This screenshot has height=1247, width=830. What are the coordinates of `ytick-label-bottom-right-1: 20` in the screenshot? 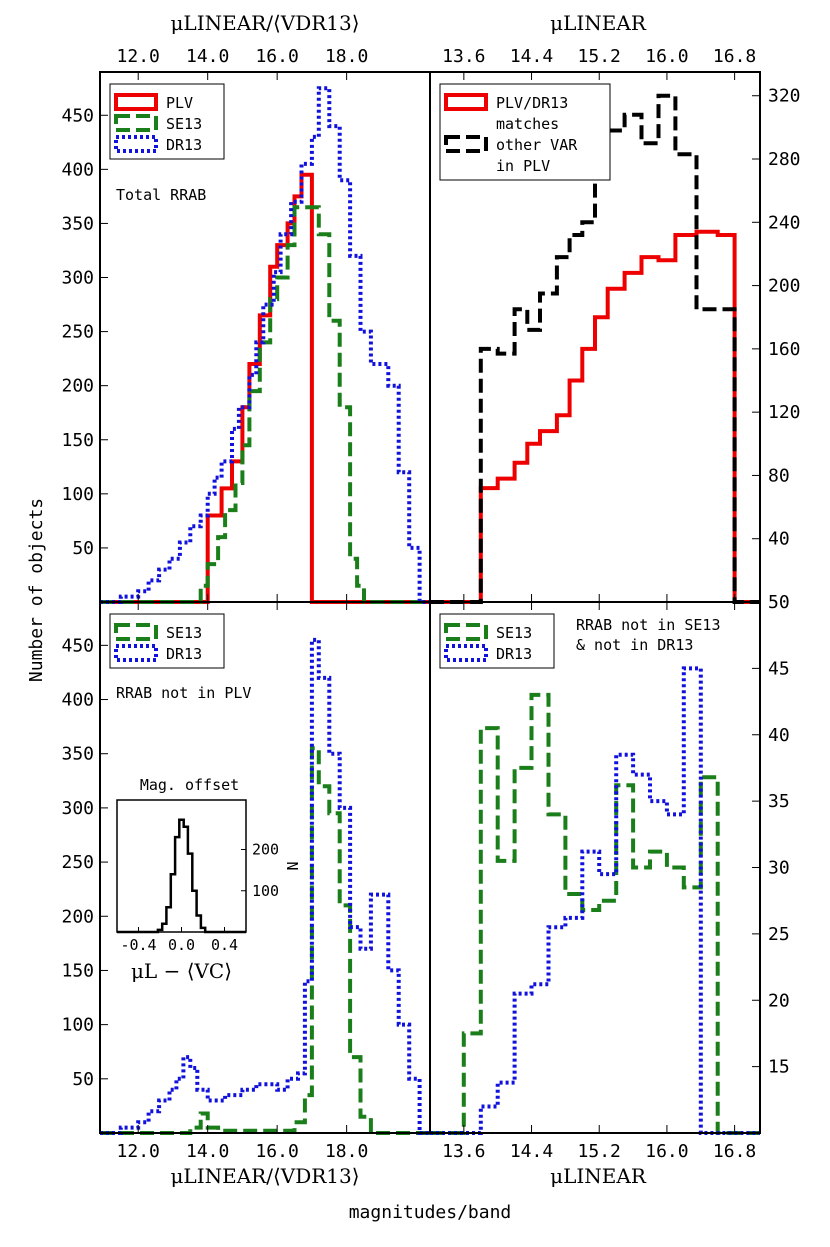 It's located at (779, 1000).